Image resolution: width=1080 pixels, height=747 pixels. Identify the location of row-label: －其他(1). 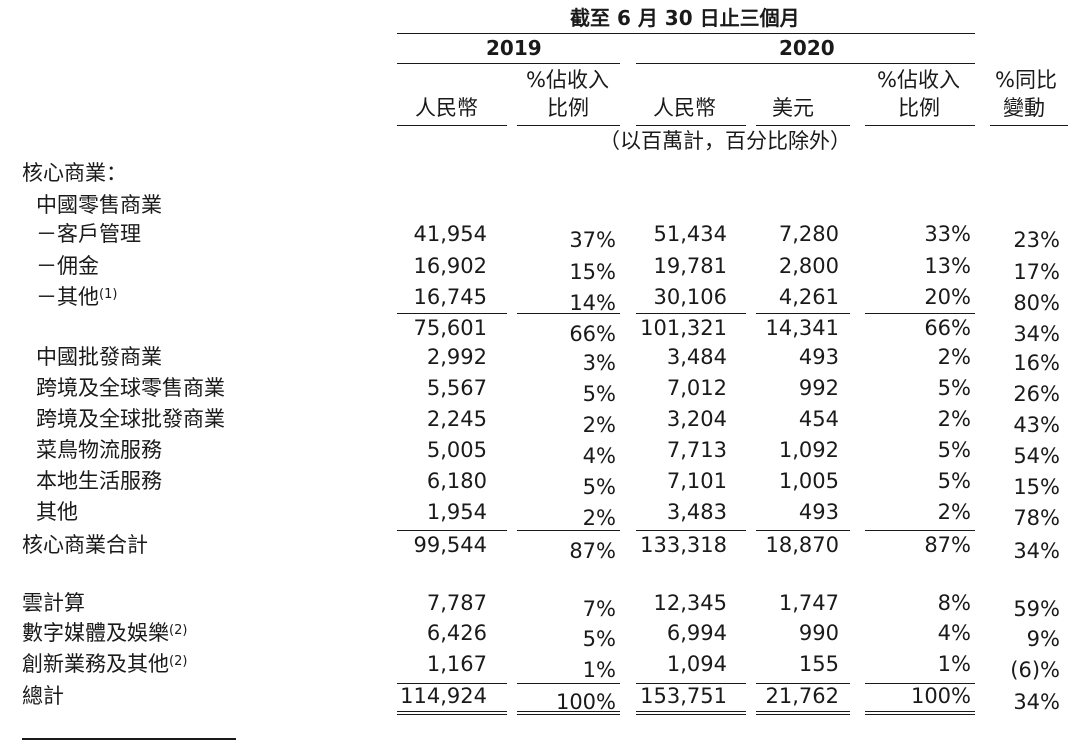
(77, 297).